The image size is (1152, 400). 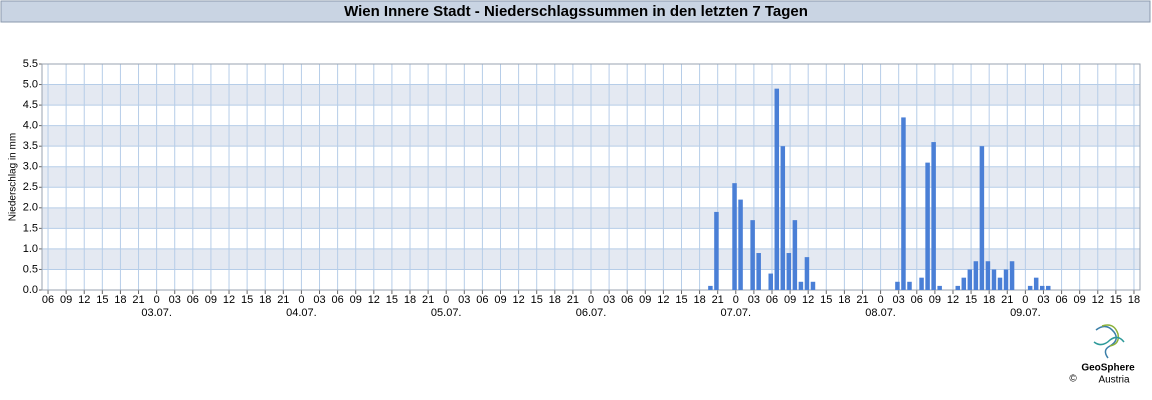 I want to click on logo-name: GeoSphere, so click(x=1108, y=368).